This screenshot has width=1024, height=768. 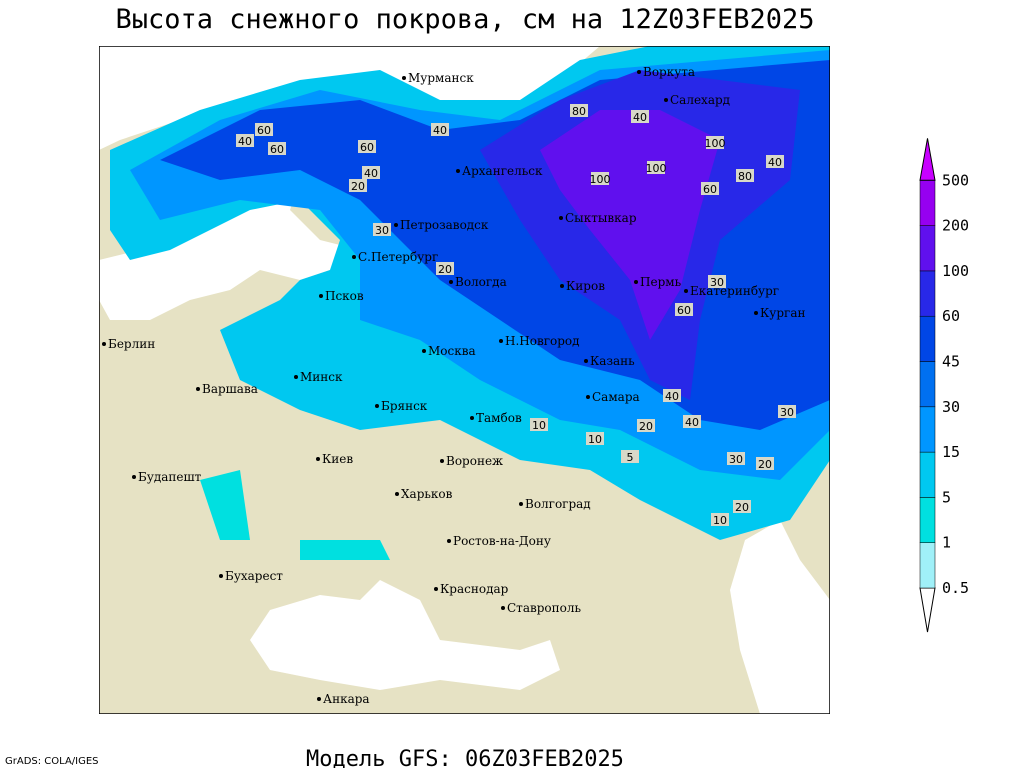 I want to click on snow-patches, so click(x=295, y=515).